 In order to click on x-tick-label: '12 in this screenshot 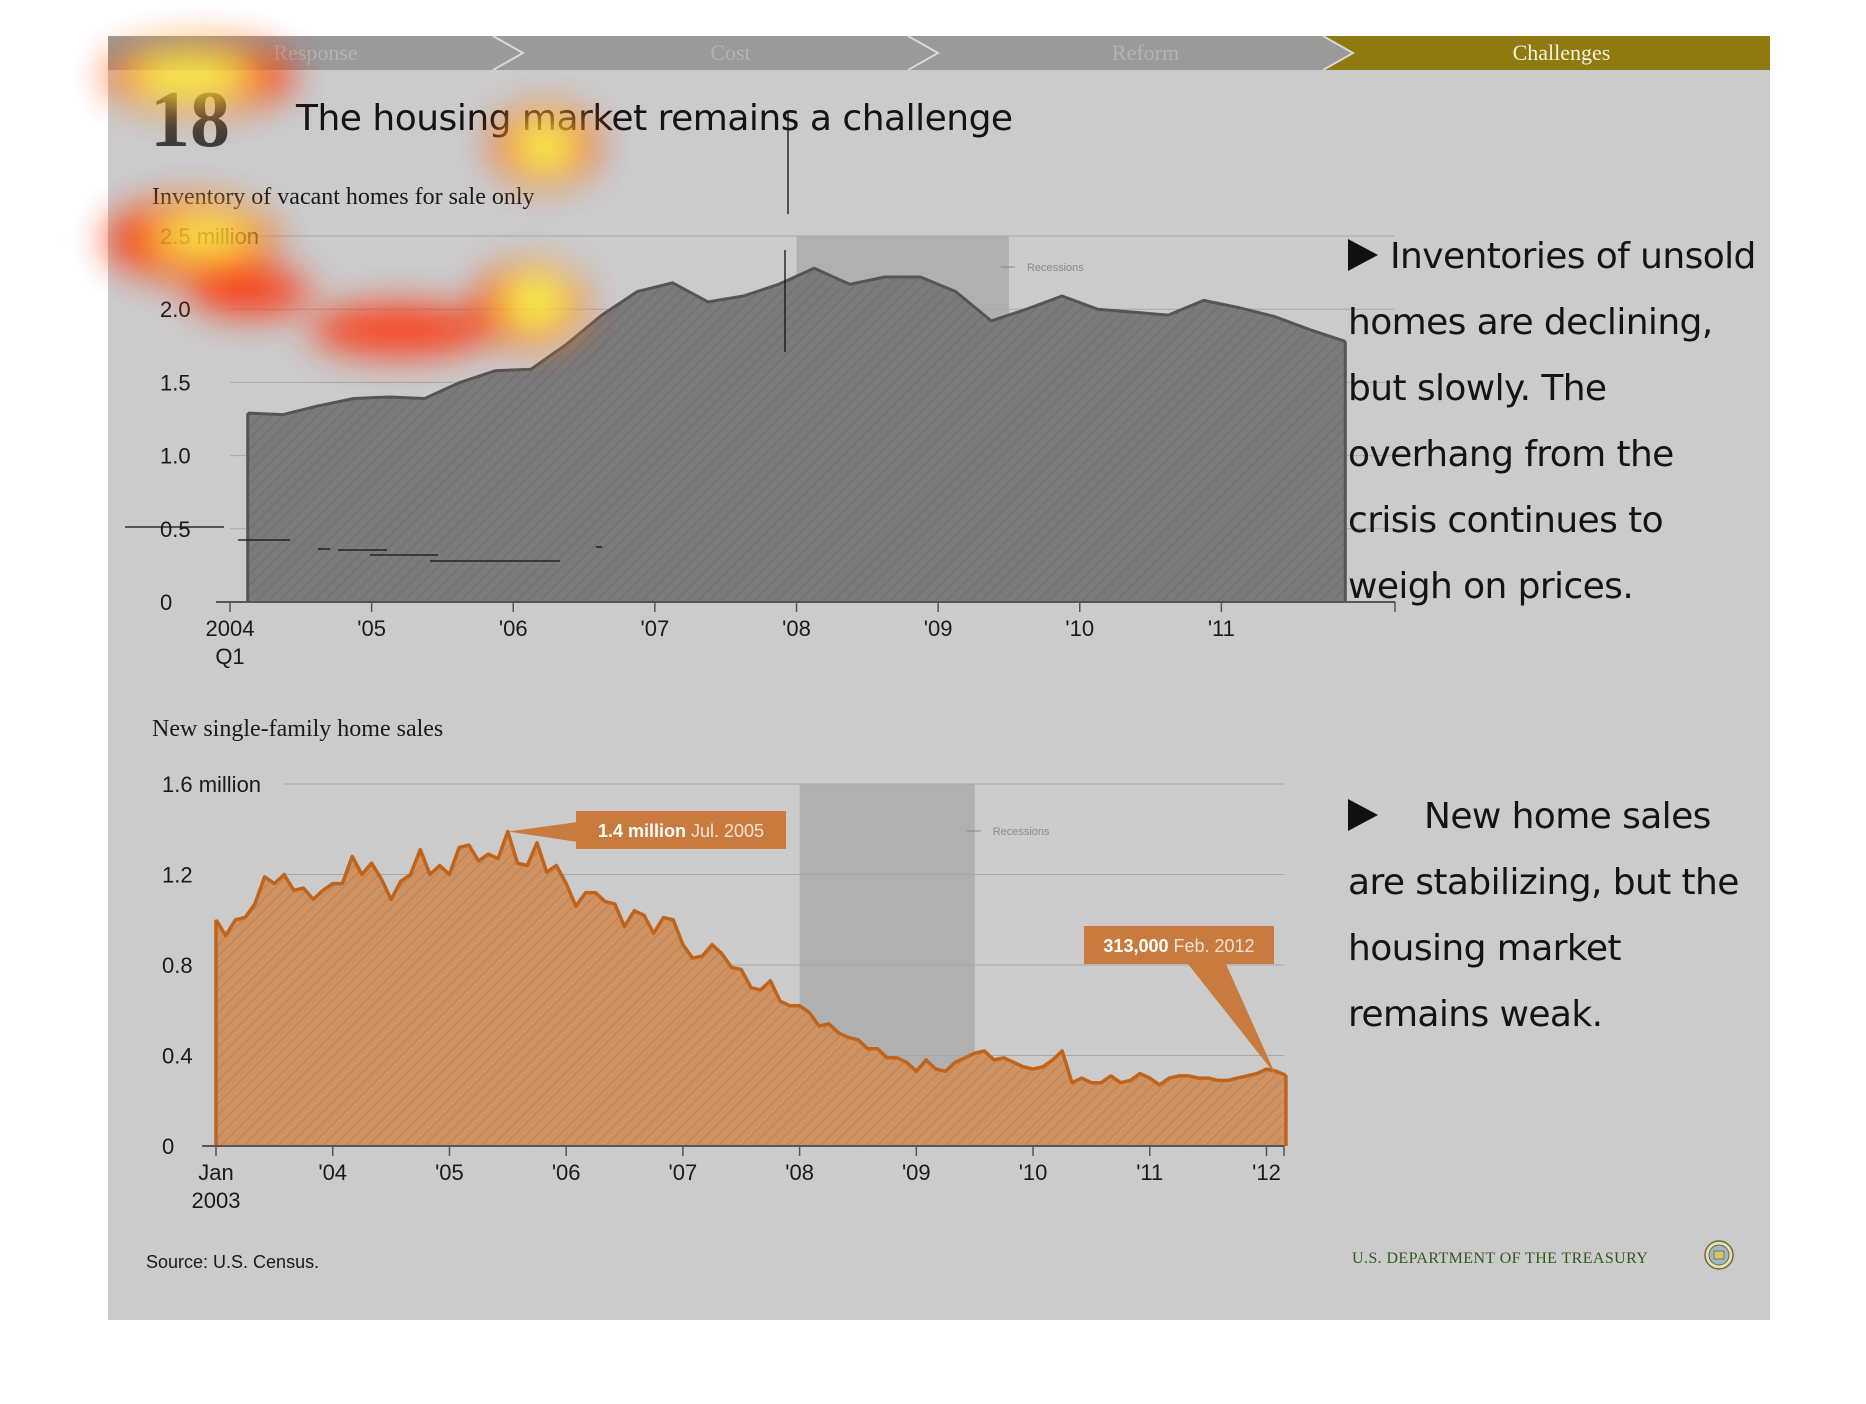, I will do `click(1266, 1172)`.